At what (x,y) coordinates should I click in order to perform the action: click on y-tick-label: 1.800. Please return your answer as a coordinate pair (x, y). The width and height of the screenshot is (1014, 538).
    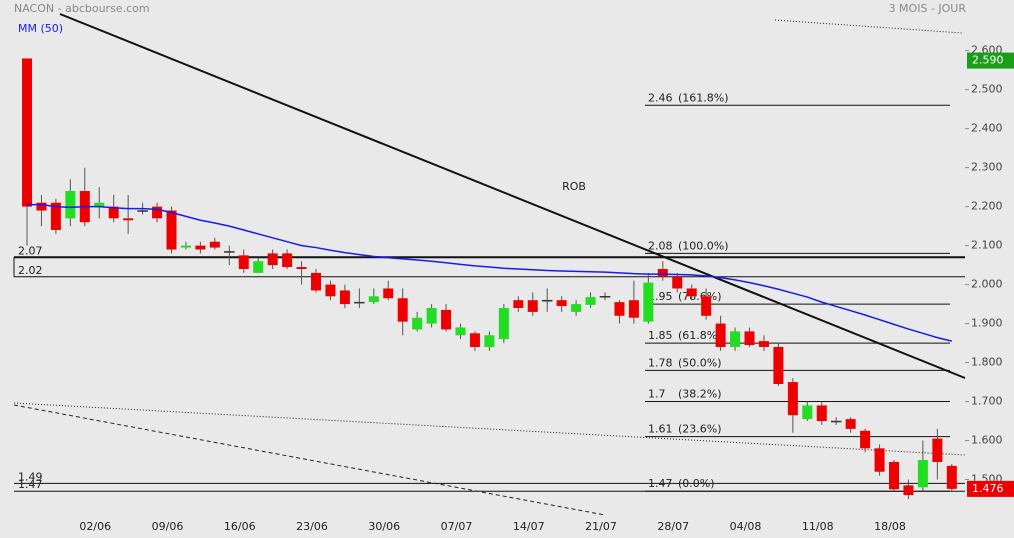
    Looking at the image, I should click on (987, 362).